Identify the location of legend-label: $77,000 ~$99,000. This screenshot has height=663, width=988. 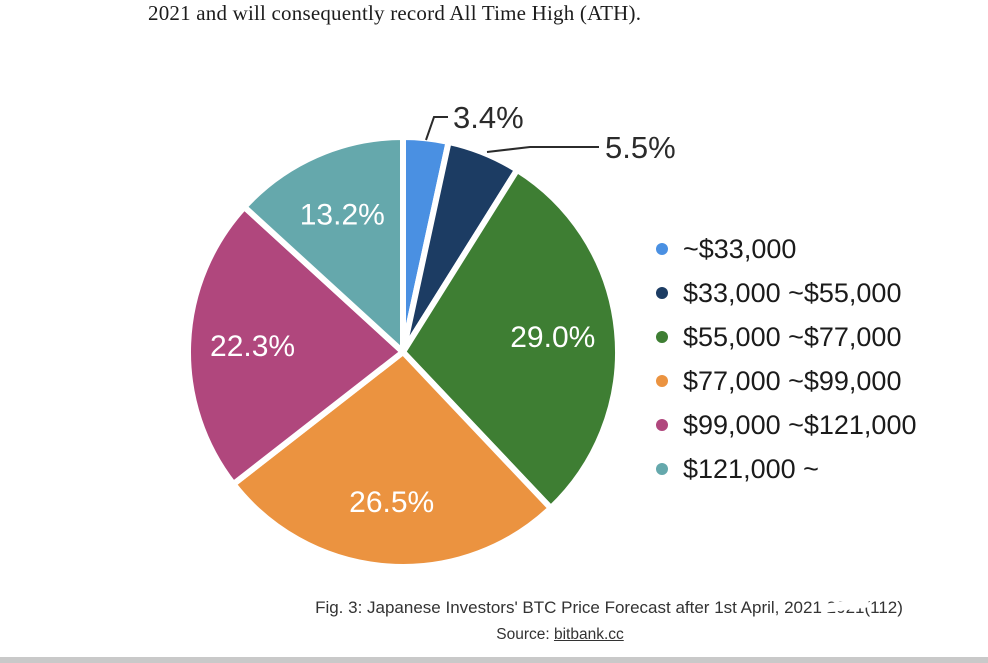
(792, 380).